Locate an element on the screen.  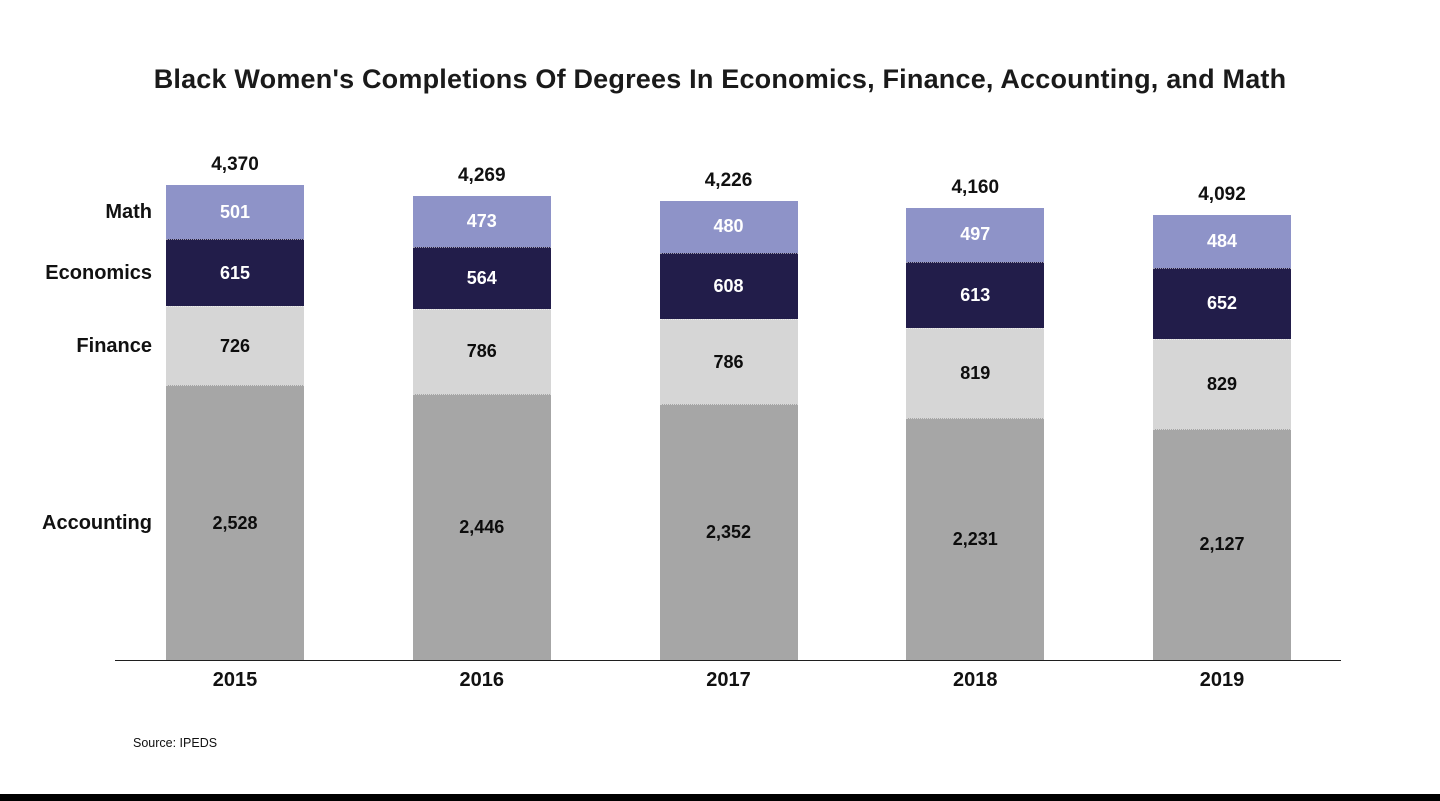
segment-value-label: 829 is located at coordinates (1222, 383).